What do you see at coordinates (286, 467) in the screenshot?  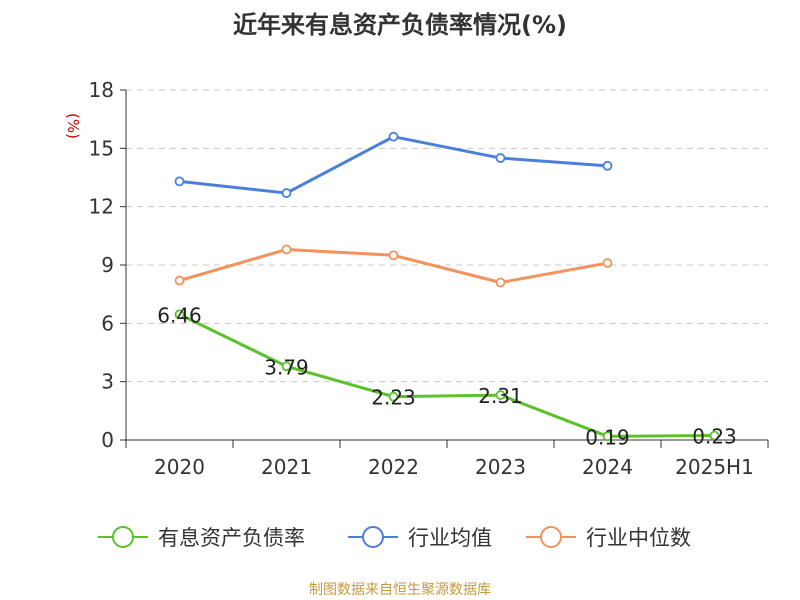 I see `x-tick-label: 2021` at bounding box center [286, 467].